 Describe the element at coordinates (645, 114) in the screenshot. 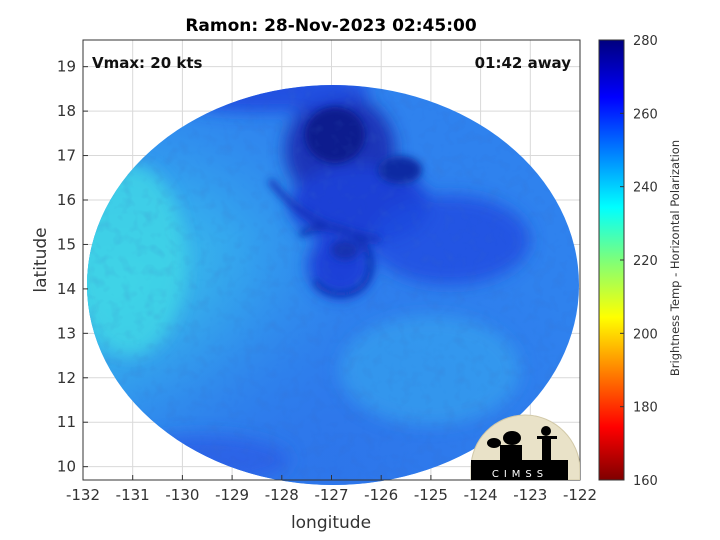

I see `colorbar-tick-label: 260` at that location.